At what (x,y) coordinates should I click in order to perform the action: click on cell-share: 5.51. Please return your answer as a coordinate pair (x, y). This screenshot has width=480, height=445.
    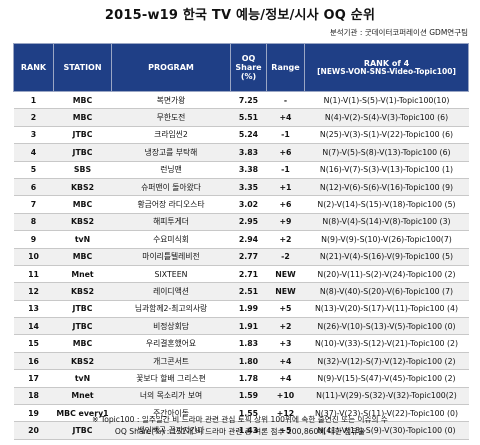
    Looking at the image, I should click on (248, 117).